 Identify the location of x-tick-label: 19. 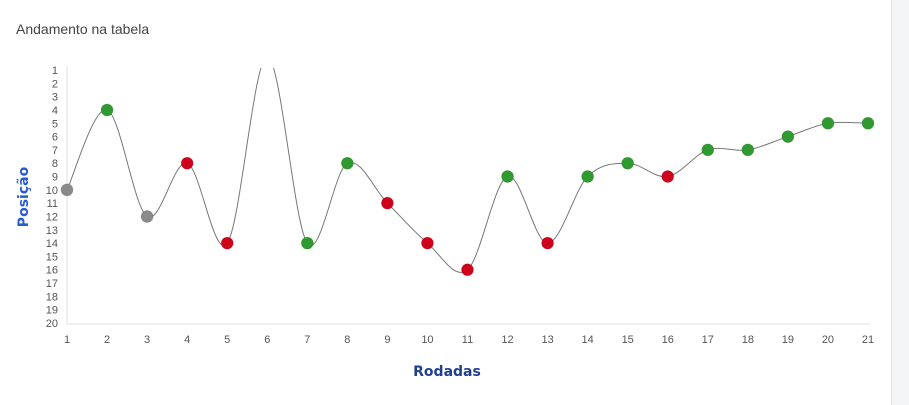
(788, 340).